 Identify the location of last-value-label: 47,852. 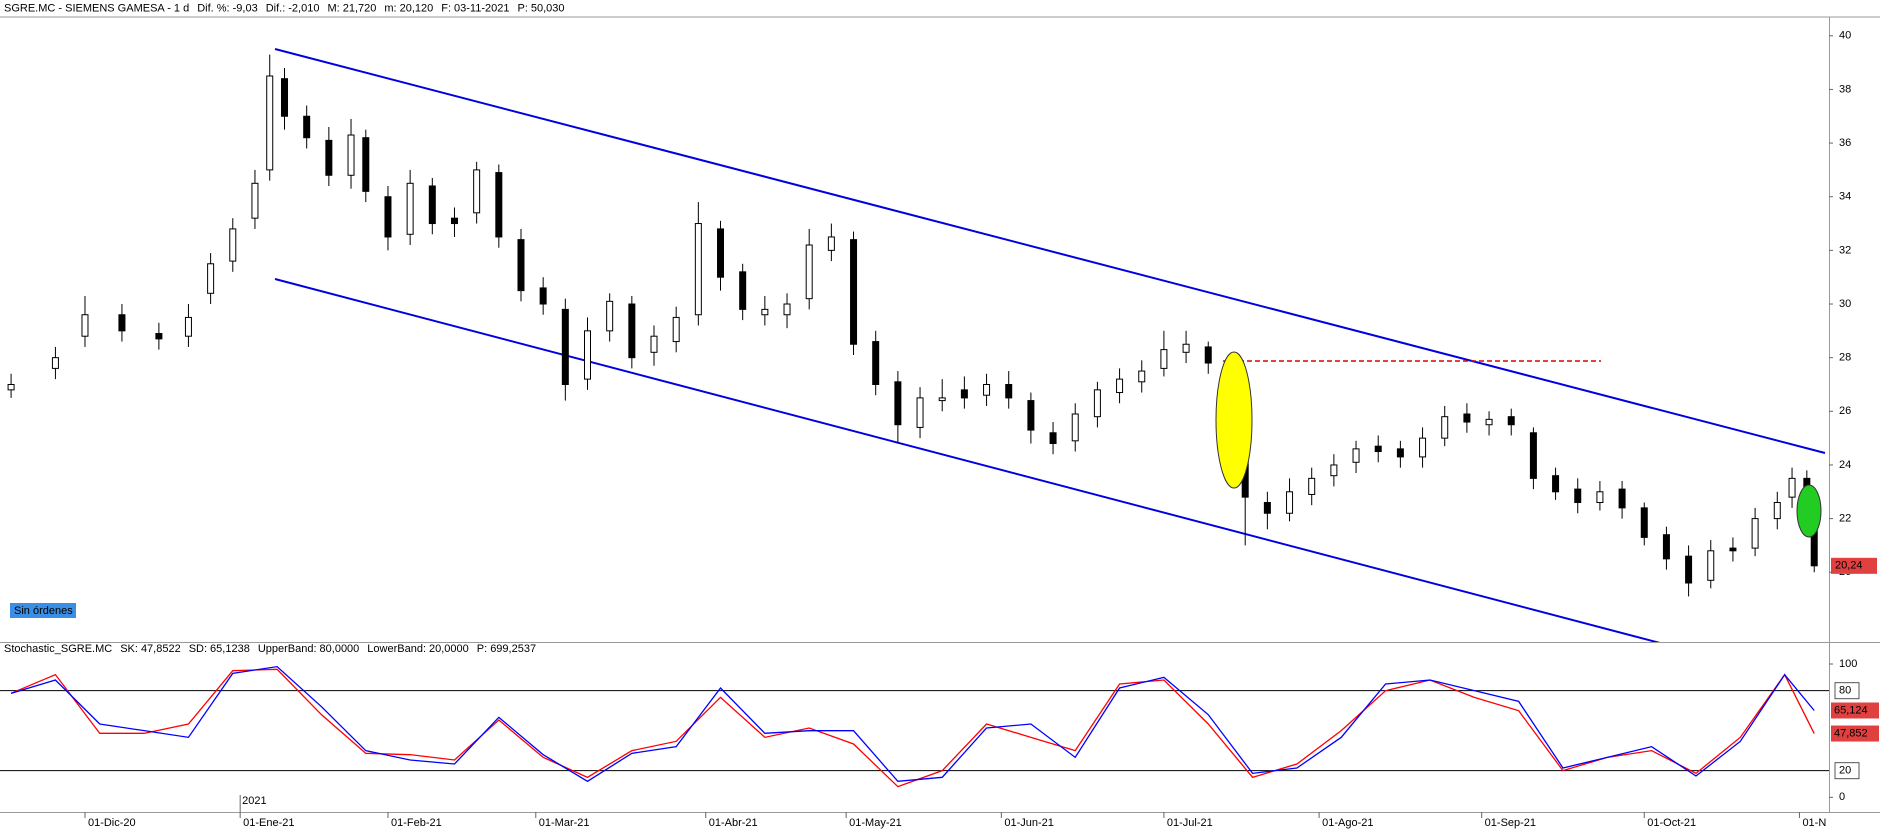
(1851, 733).